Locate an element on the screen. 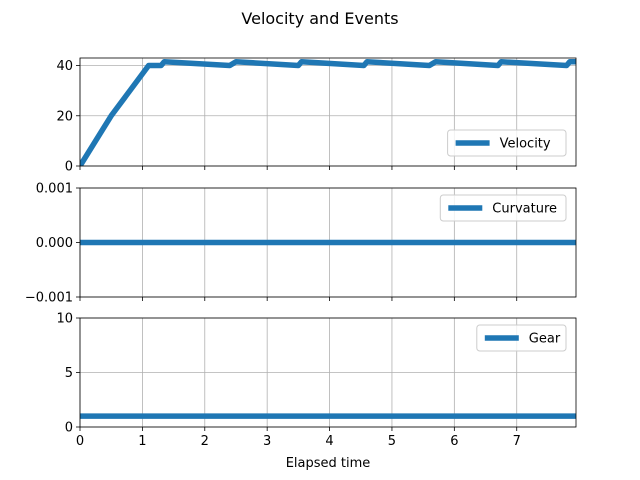 The width and height of the screenshot is (640, 480). legend: Velocity is located at coordinates (507, 143).